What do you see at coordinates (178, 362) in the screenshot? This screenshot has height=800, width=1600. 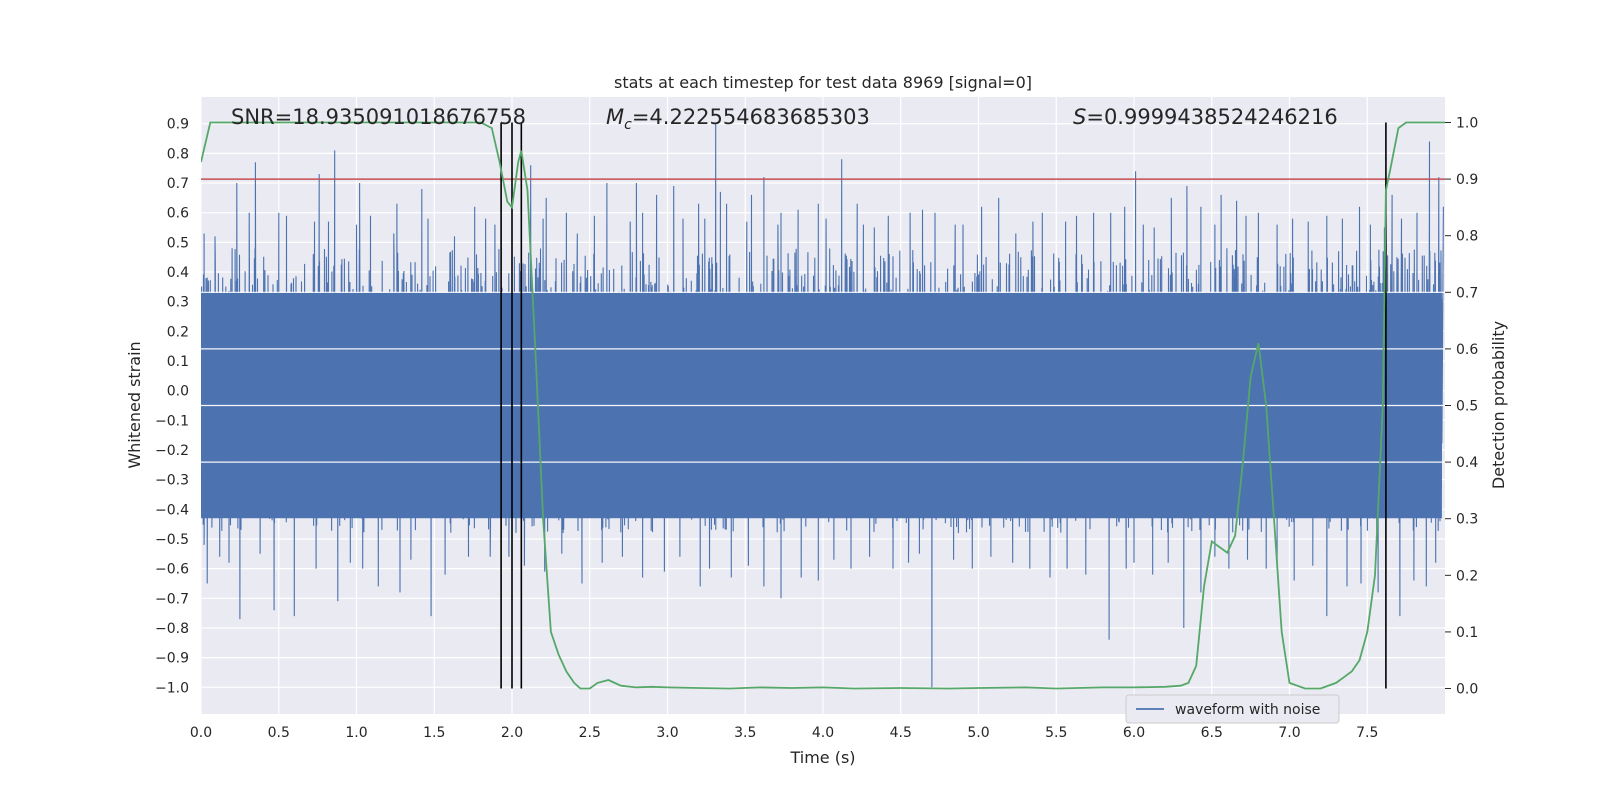 I see `y-left-tick-label: 0.1` at bounding box center [178, 362].